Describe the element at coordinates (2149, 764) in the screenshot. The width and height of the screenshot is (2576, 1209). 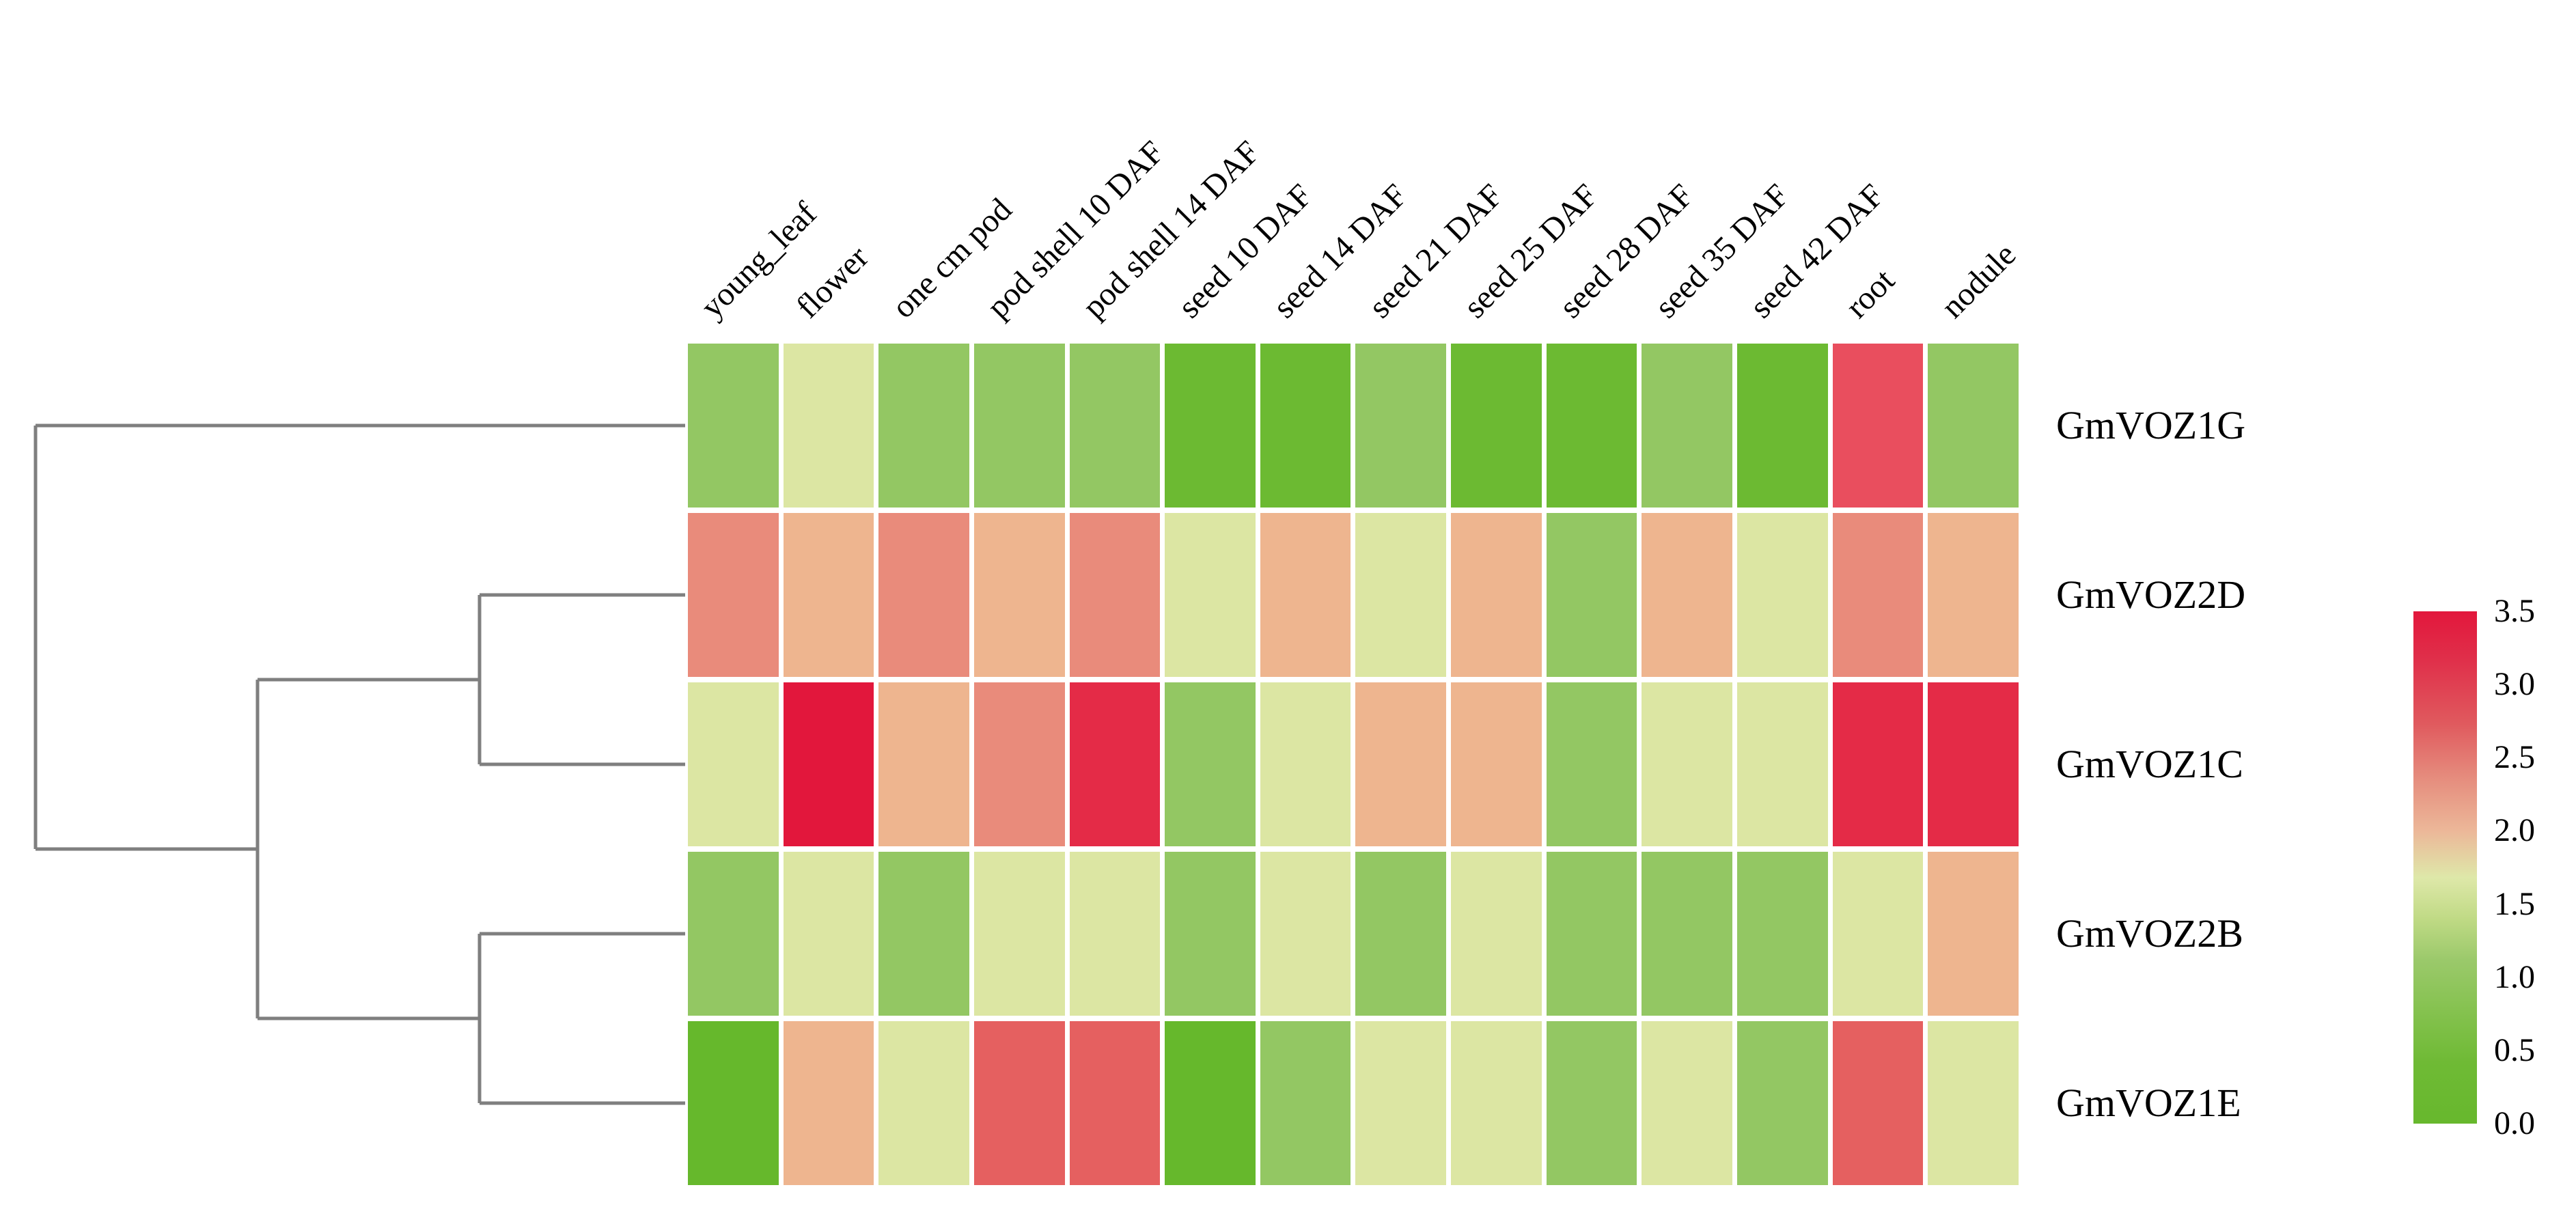
I see `row-label: GmVOZ1C` at that location.